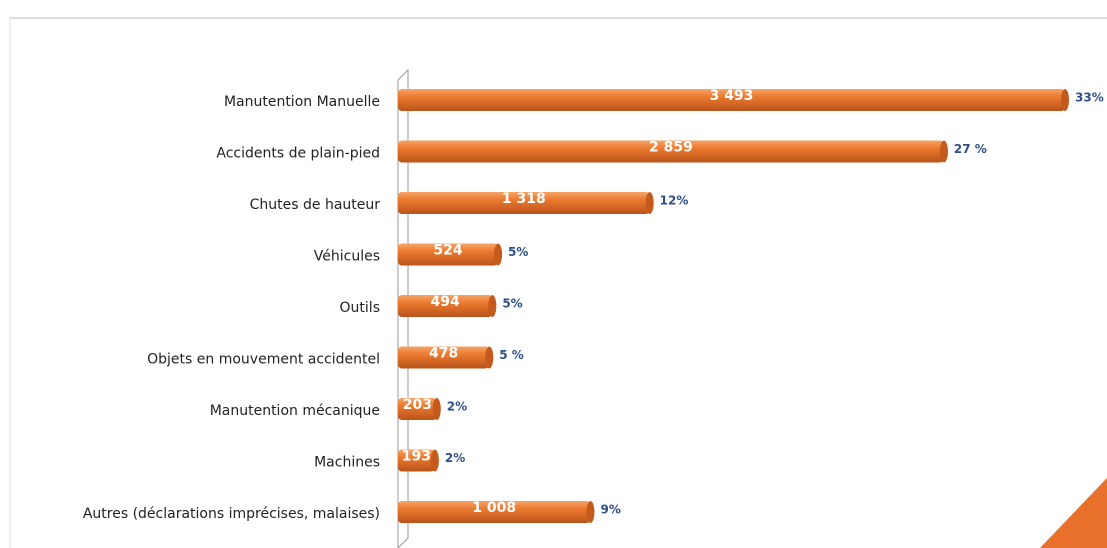 This screenshot has height=548, width=1107. Describe the element at coordinates (347, 463) in the screenshot. I see `category-label: Machines` at that location.